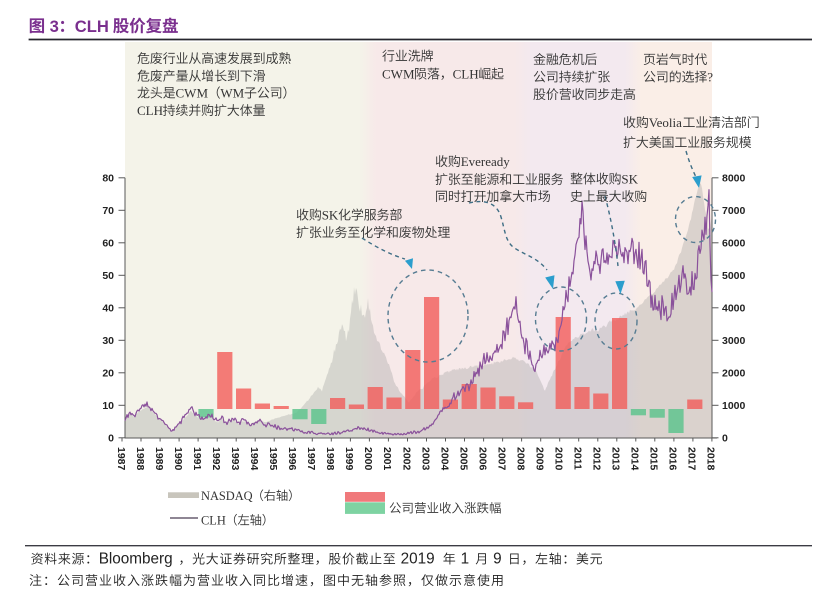 This screenshot has width=836, height=590. I want to click on svg-text: 2002, so click(406, 459).